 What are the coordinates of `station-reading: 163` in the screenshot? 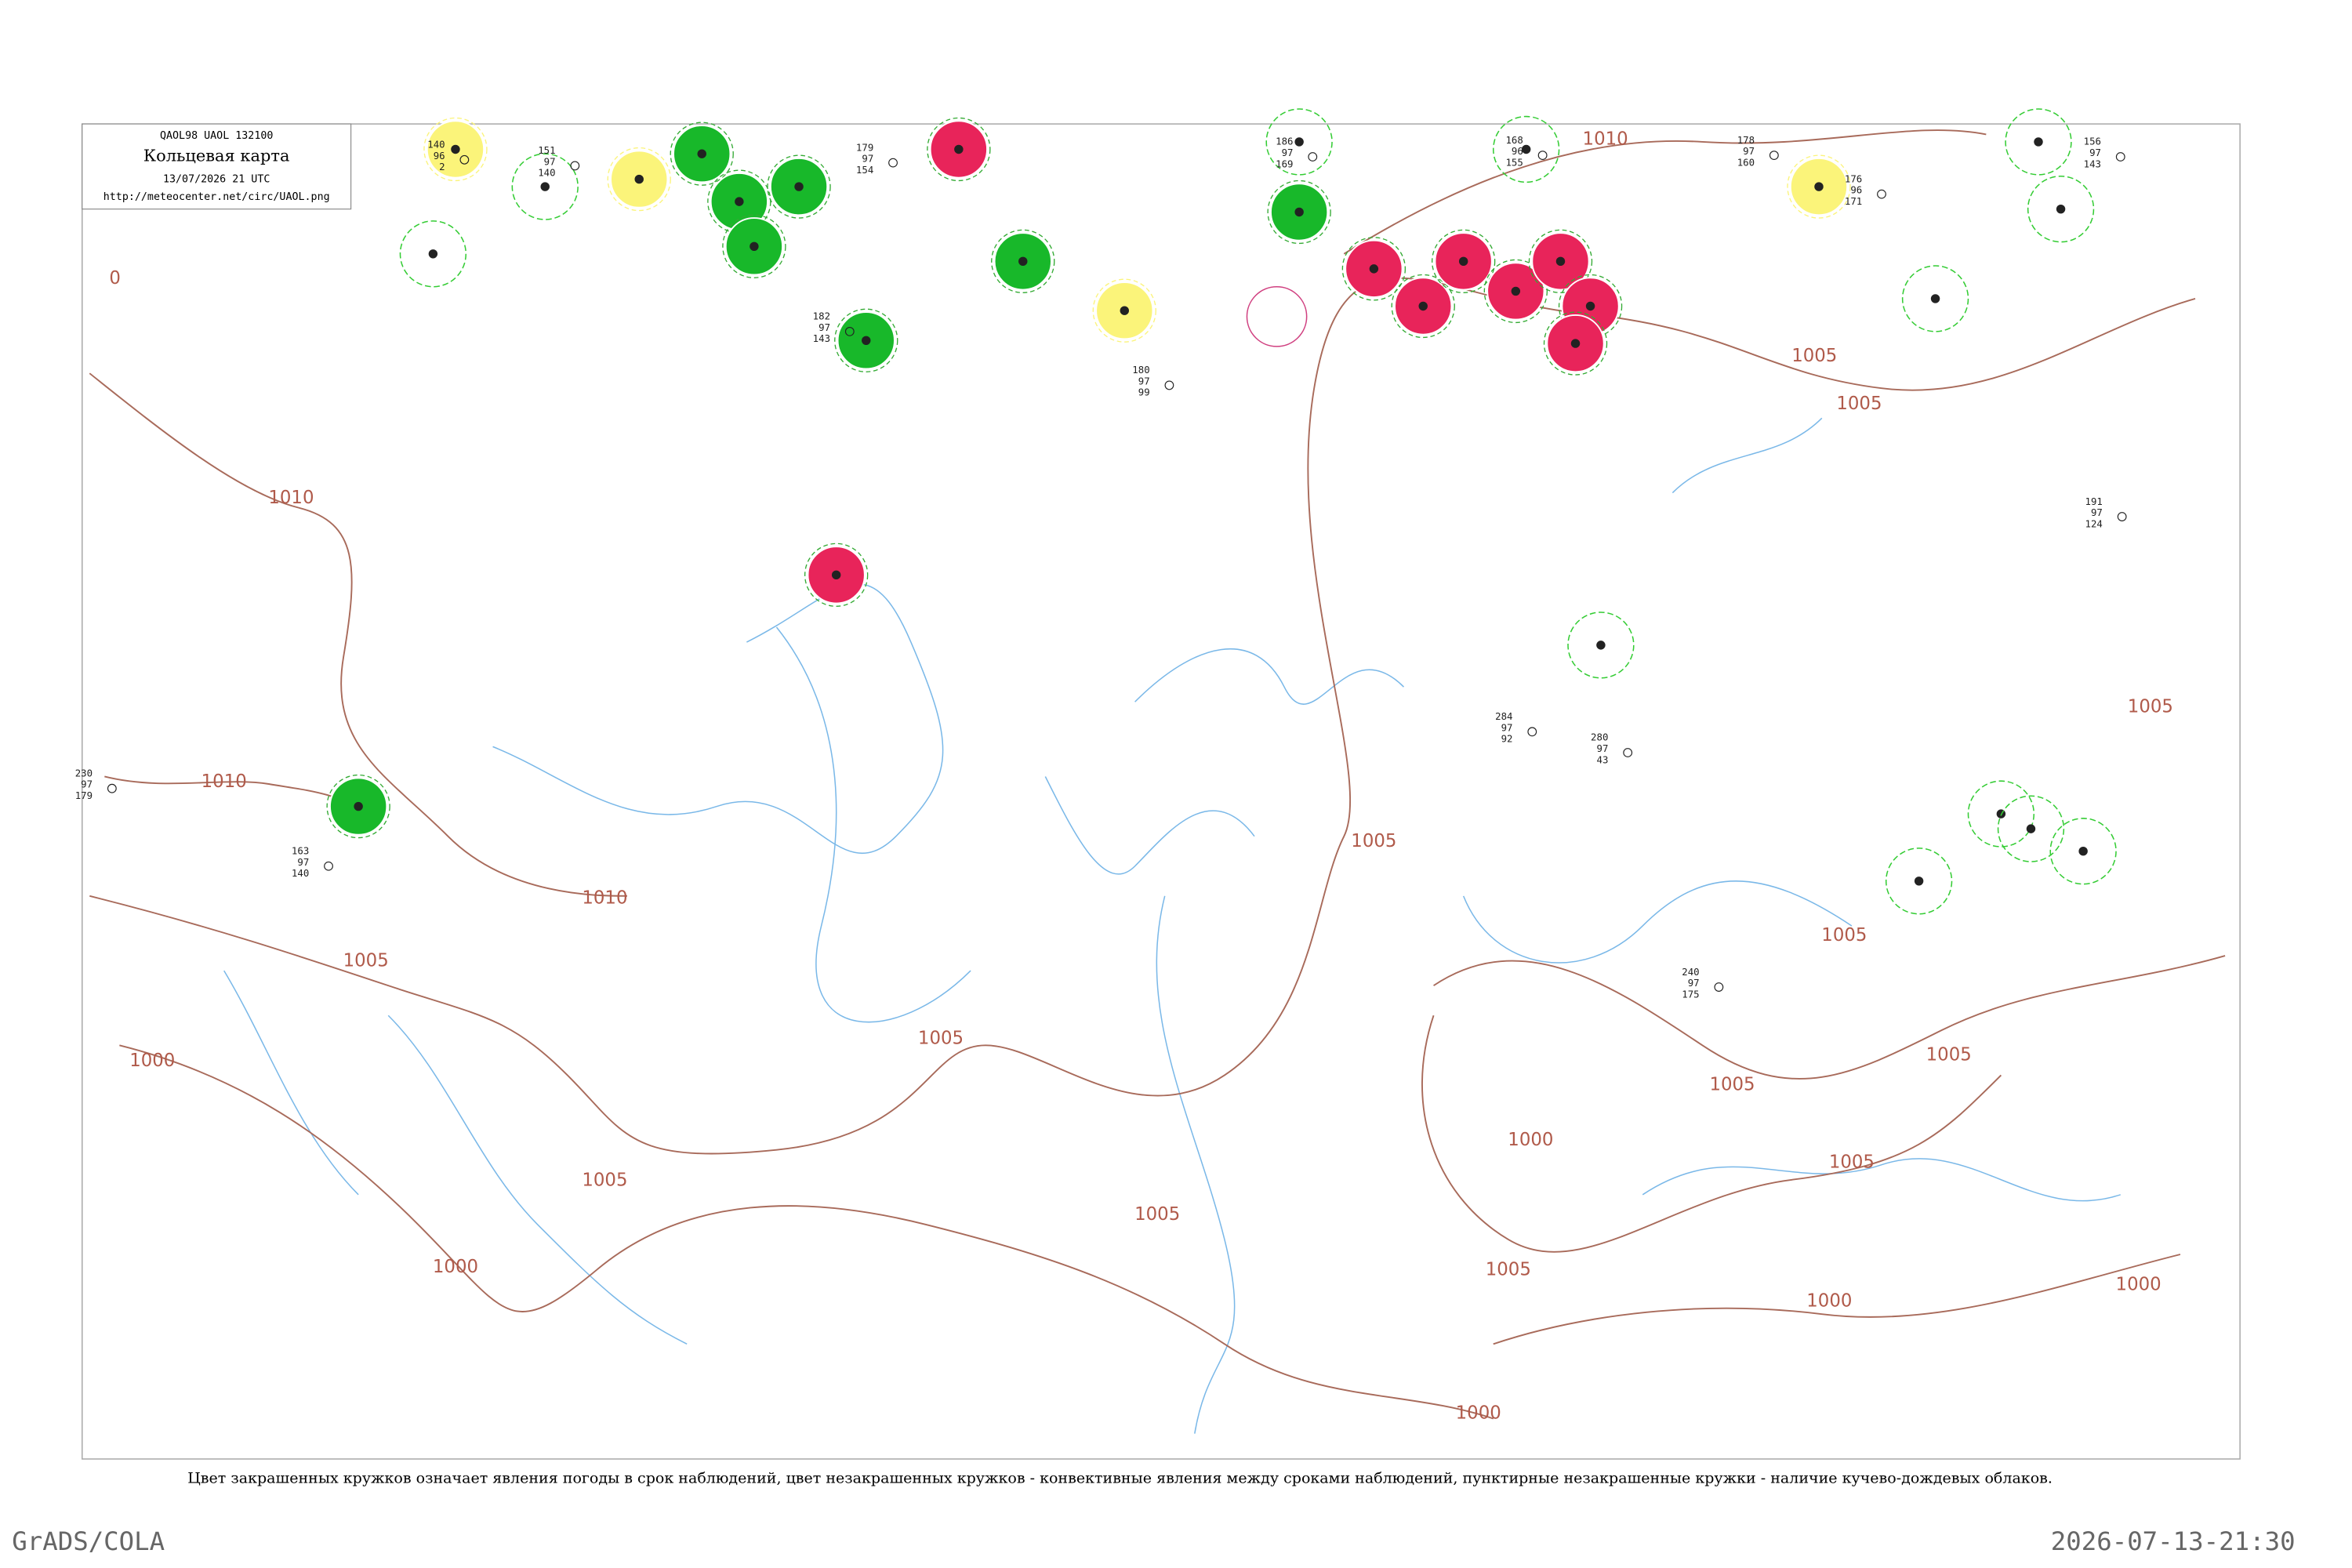 It's located at (300, 851).